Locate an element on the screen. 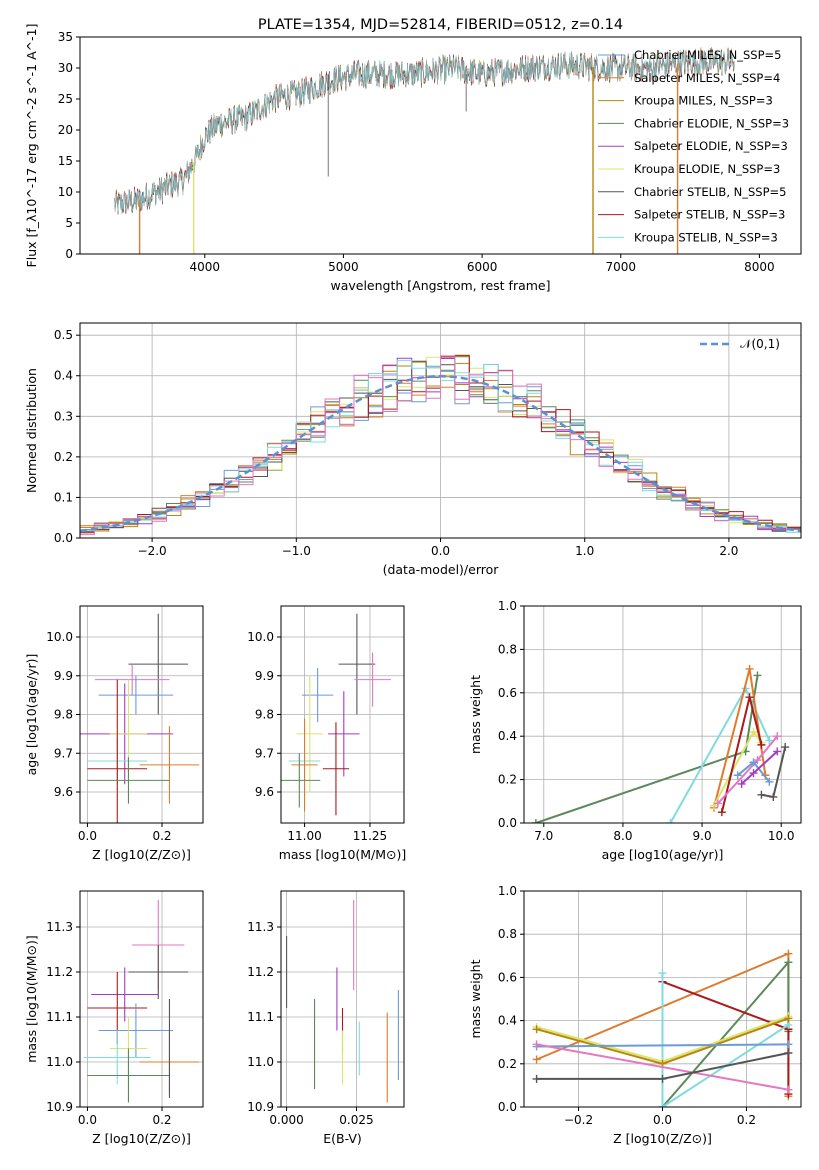 The height and width of the screenshot is (1170, 819). y-tick-label: 11.0 is located at coordinates (260, 1062).